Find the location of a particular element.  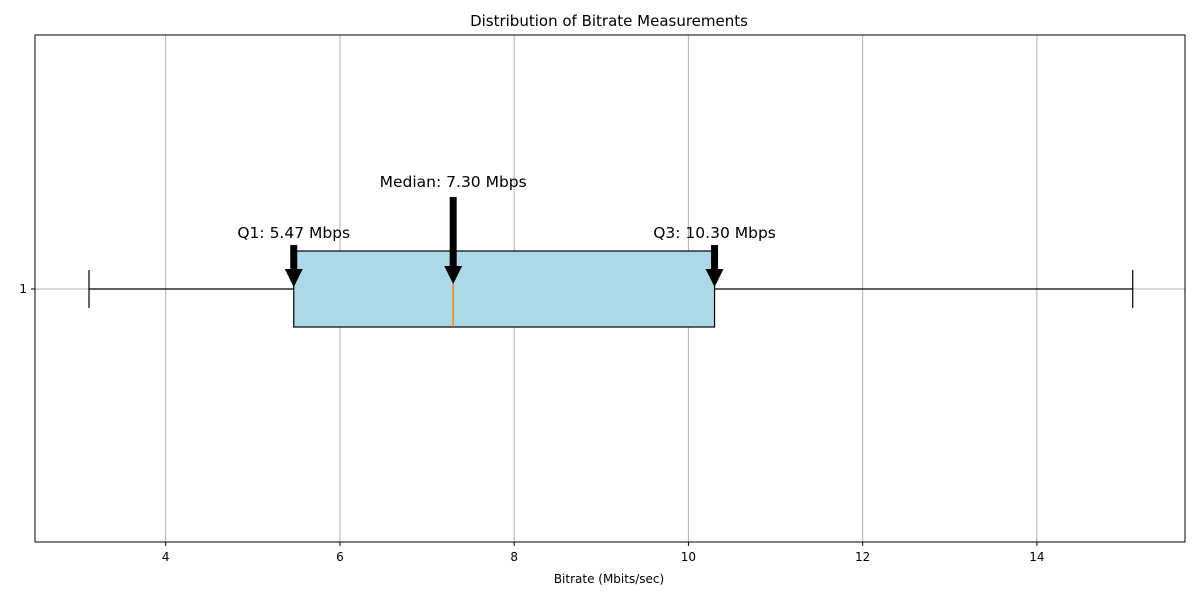

q3-annotation: Q3: 10.30 Mbps is located at coordinates (714, 233).